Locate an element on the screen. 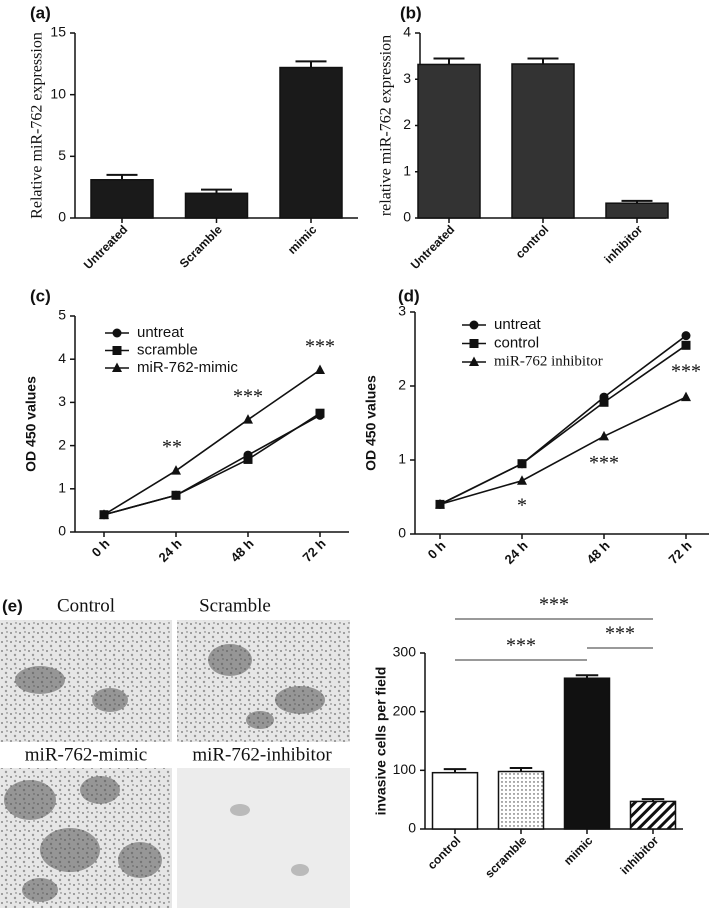 The image size is (709, 916). panel-label: (d) is located at coordinates (409, 295).